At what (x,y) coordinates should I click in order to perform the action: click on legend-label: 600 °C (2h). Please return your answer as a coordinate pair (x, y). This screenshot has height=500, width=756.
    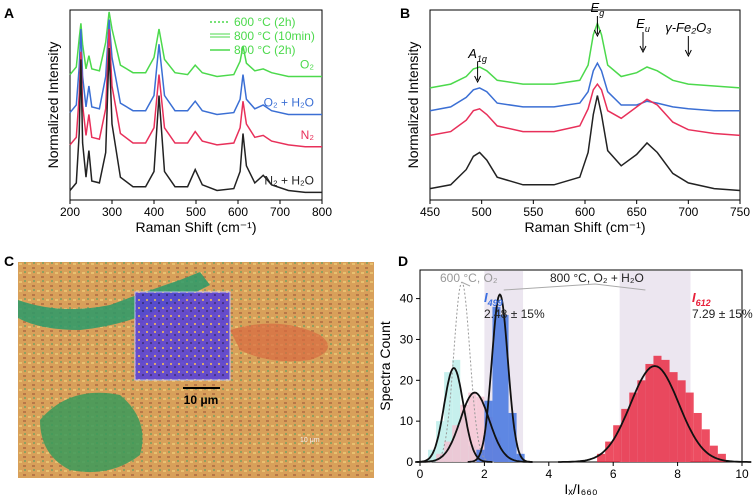
    Looking at the image, I should click on (265, 22).